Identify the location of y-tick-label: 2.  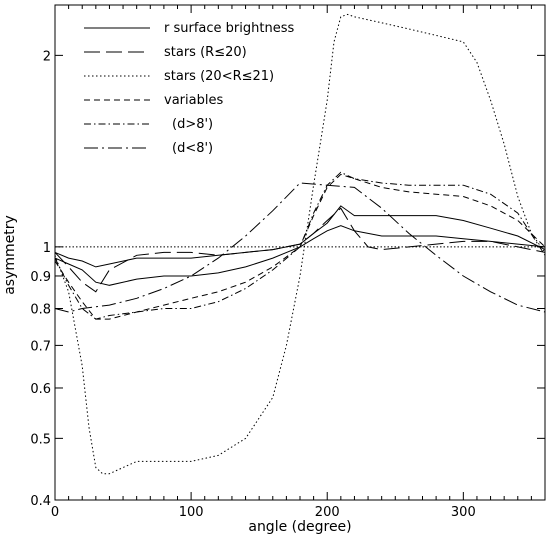
(47, 56).